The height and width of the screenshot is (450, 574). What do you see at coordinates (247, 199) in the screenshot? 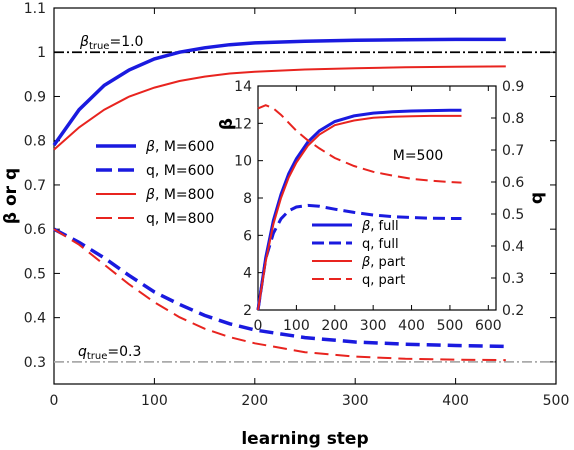
I see `inset-left-tick-label: 8` at bounding box center [247, 199].